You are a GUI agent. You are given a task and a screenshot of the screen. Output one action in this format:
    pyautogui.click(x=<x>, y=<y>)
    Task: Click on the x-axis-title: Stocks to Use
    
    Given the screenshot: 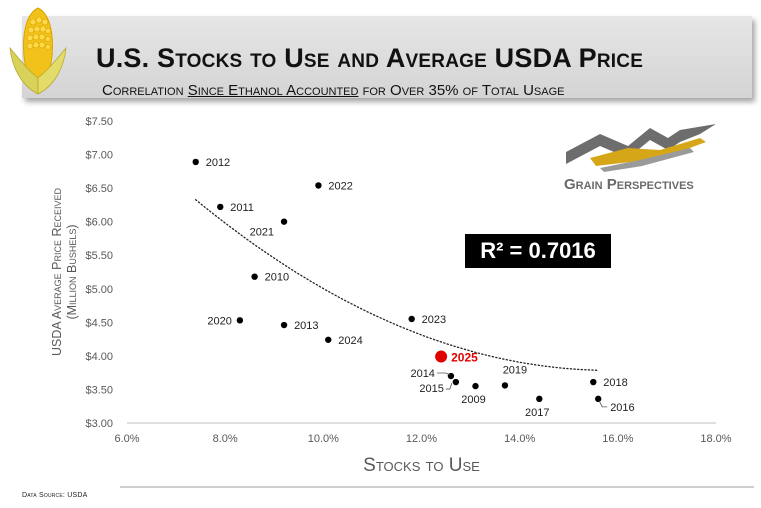 What is the action you would take?
    pyautogui.click(x=421, y=465)
    